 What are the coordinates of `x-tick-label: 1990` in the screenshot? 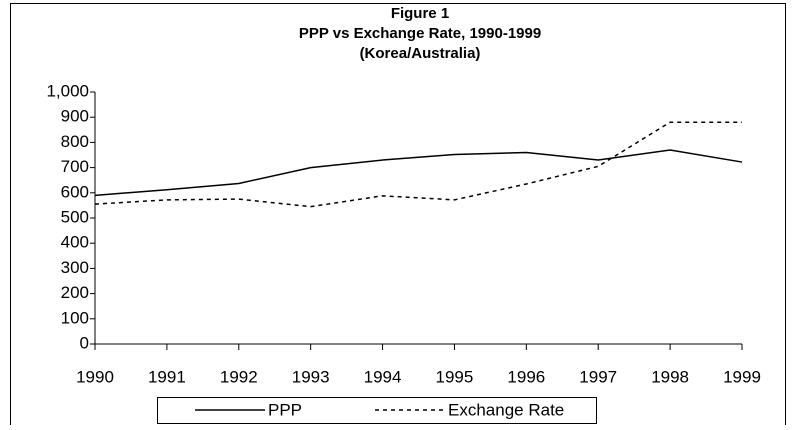 It's located at (95, 376).